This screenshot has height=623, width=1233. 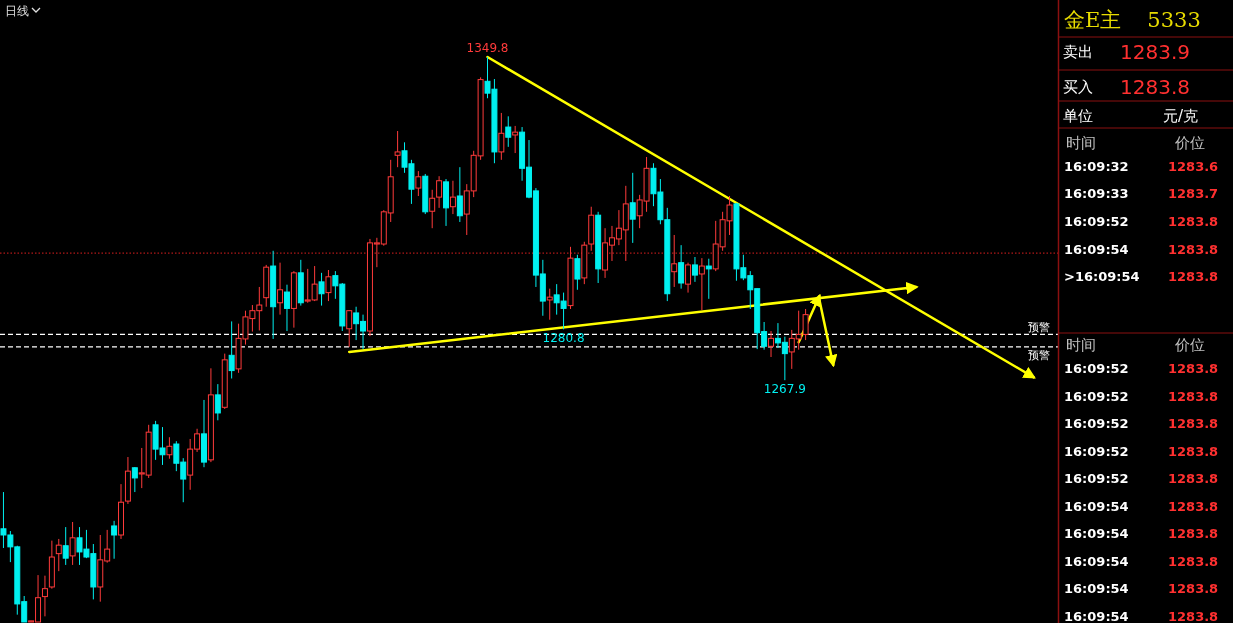 What do you see at coordinates (1078, 116) in the screenshot?
I see `text: 单位` at bounding box center [1078, 116].